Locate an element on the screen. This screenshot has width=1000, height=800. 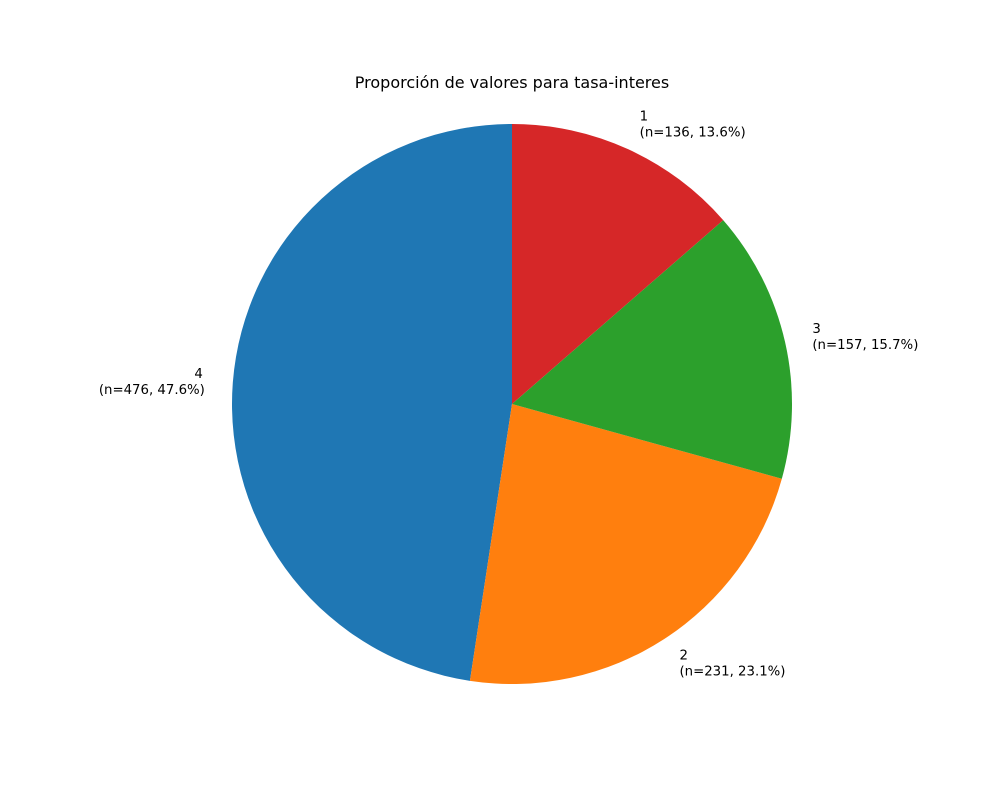
pie-label-category: 4 is located at coordinates (198, 374).